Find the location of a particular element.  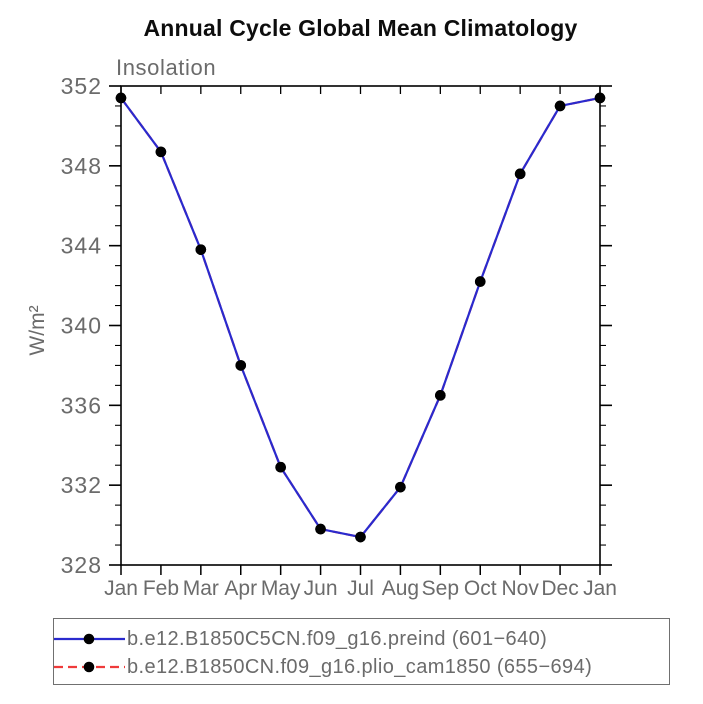

x-tick-label: Jul is located at coordinates (360, 588).